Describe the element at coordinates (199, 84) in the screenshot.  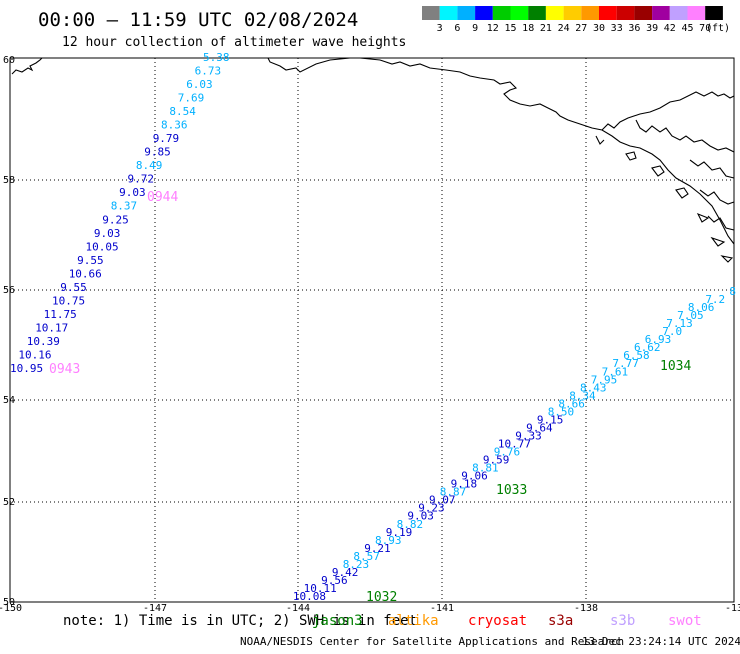
I see `wave-height-value: 6.03` at that location.